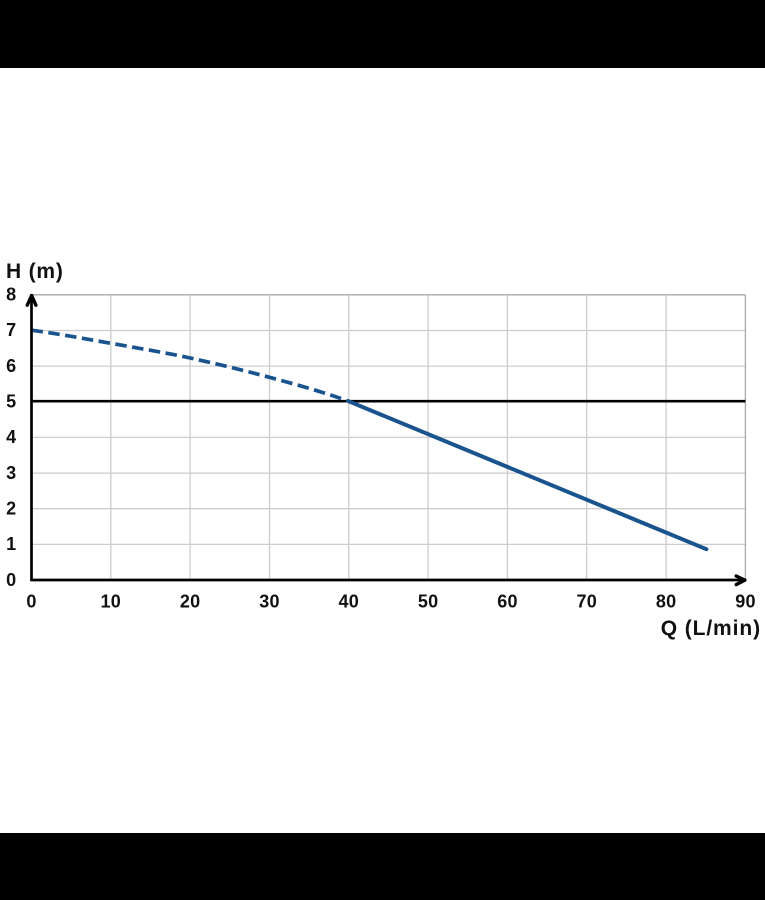  I want to click on svg-text: Q (L/min), so click(711, 628).